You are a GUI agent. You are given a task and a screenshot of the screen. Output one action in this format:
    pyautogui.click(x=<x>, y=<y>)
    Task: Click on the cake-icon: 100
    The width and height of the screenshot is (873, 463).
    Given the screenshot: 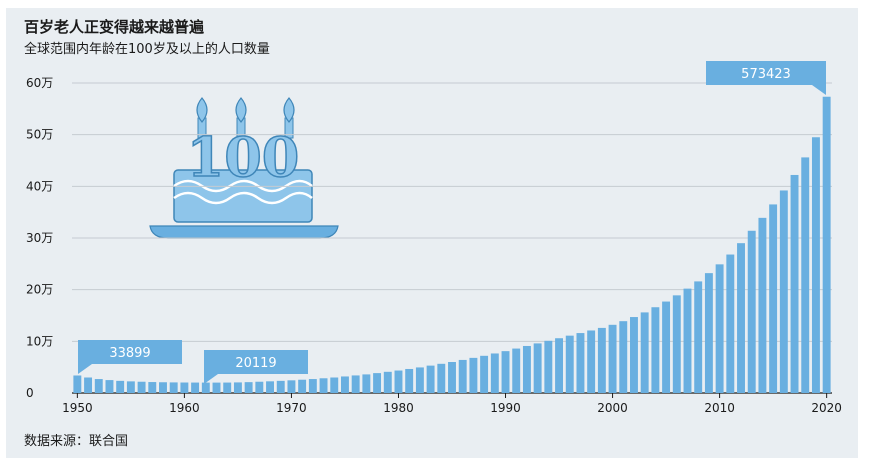 What is the action you would take?
    pyautogui.click(x=244, y=168)
    